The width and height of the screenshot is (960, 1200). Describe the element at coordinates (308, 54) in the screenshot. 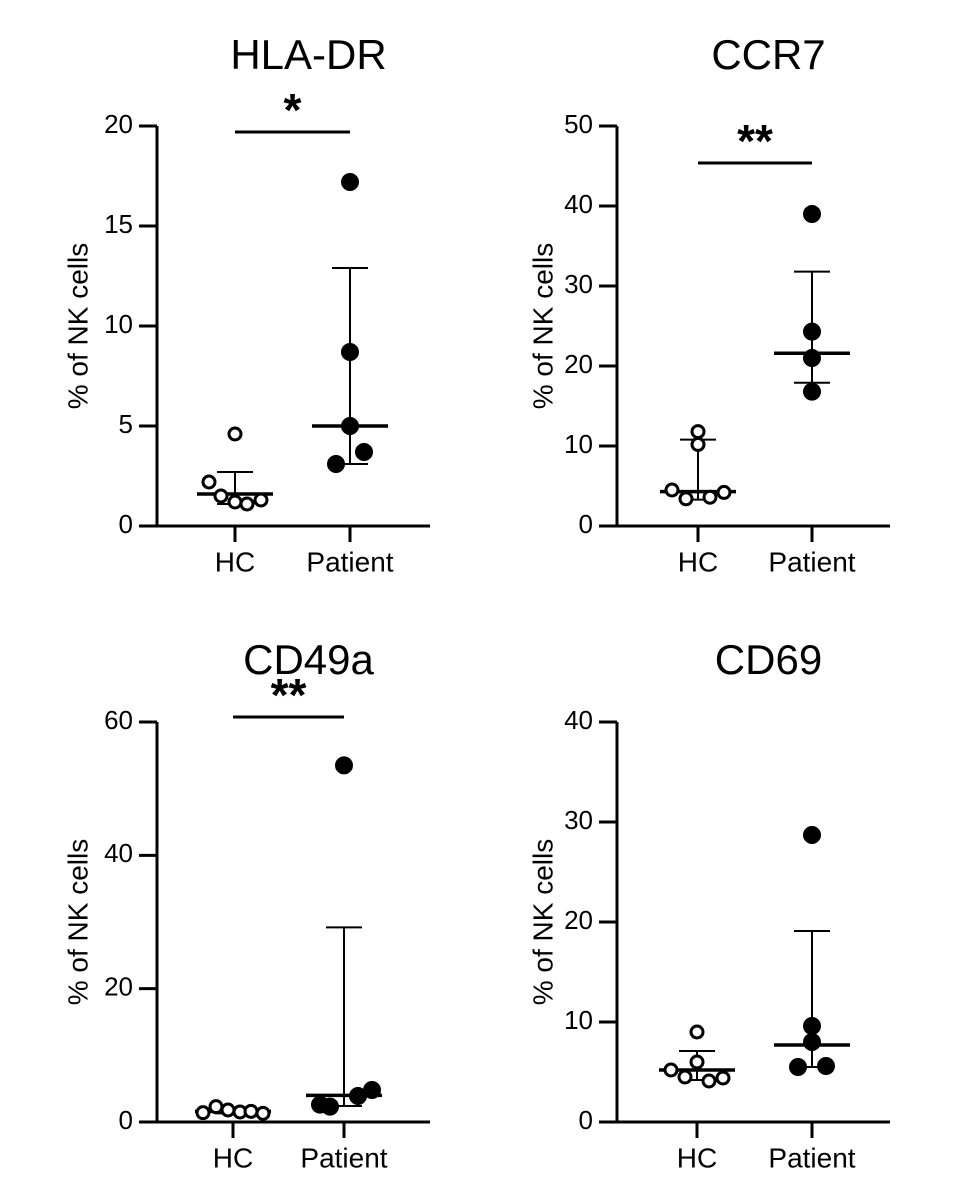

I see `chart-title: HLA-DR` at that location.